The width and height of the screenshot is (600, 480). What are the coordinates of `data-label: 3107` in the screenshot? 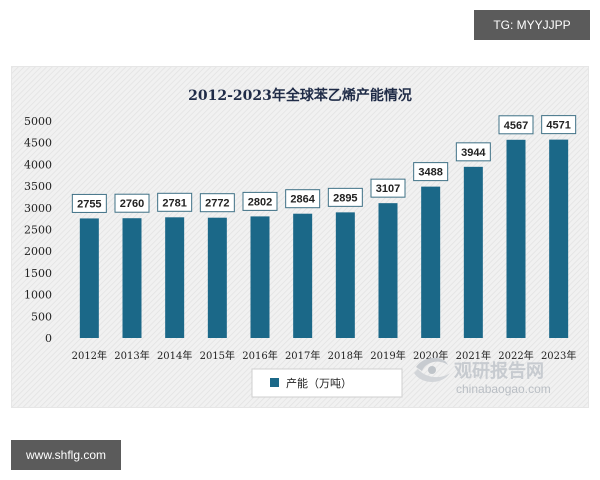 It's located at (388, 189).